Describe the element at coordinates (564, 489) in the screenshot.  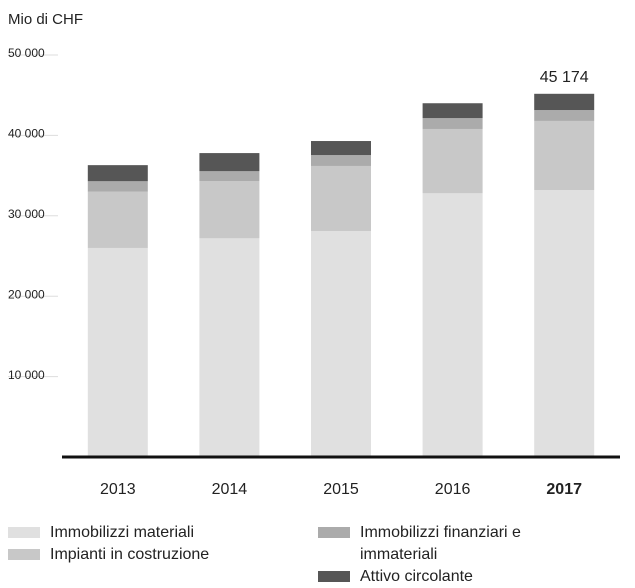
I see `x-tick-label: 2017` at that location.